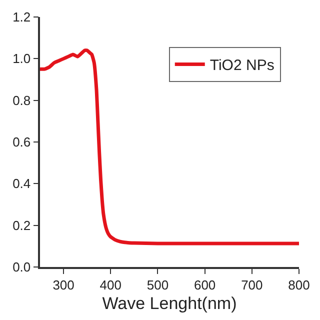 This screenshot has height=320, width=320. Describe the element at coordinates (63, 284) in the screenshot. I see `x-tick-label: 300` at that location.